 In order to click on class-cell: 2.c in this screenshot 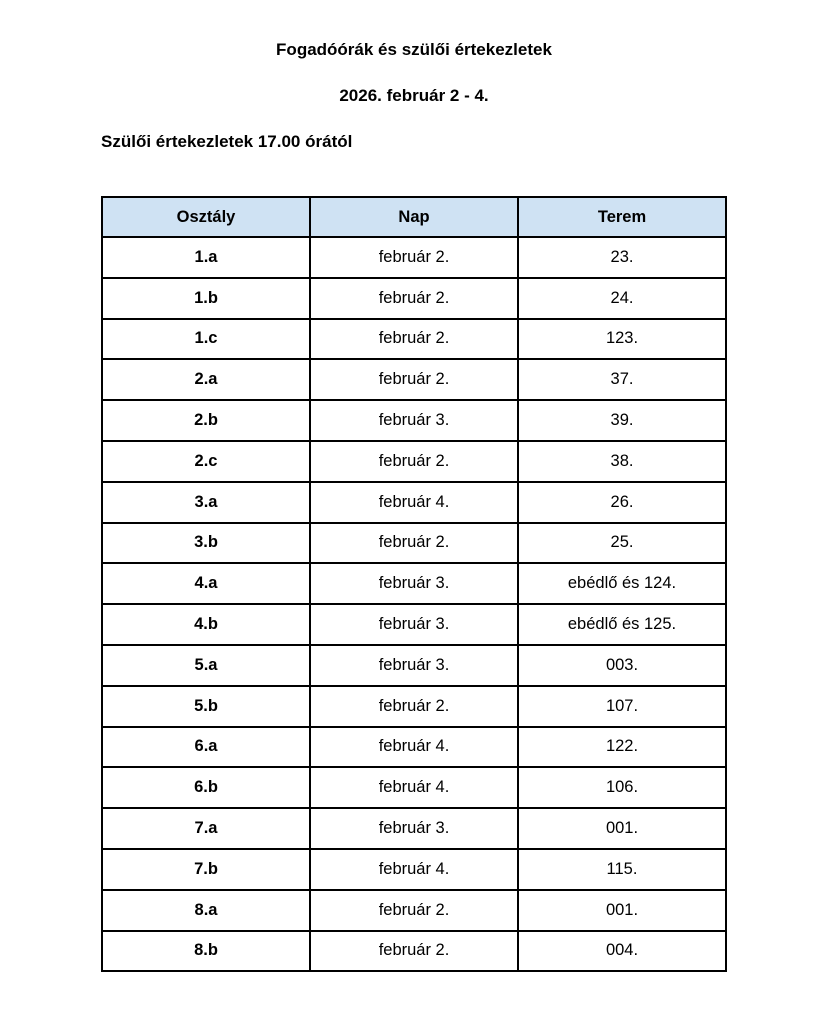, I will do `click(206, 461)`.